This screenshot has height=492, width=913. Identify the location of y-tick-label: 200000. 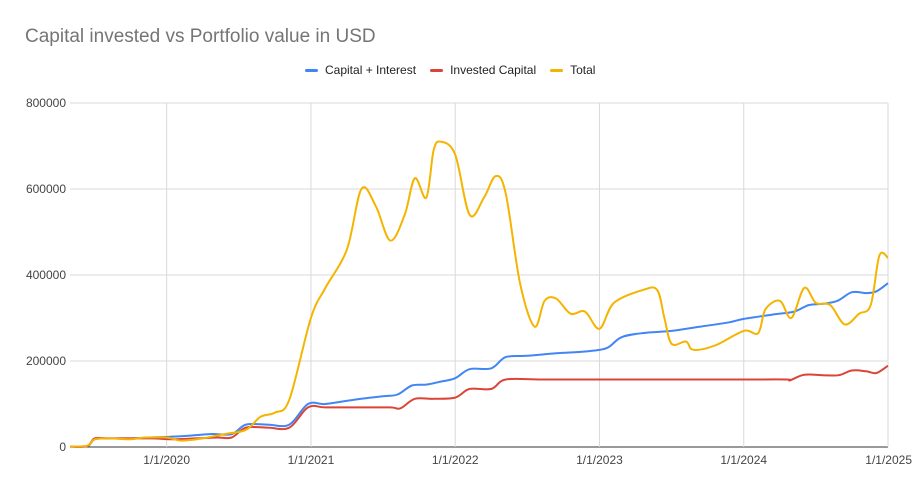
(46, 361).